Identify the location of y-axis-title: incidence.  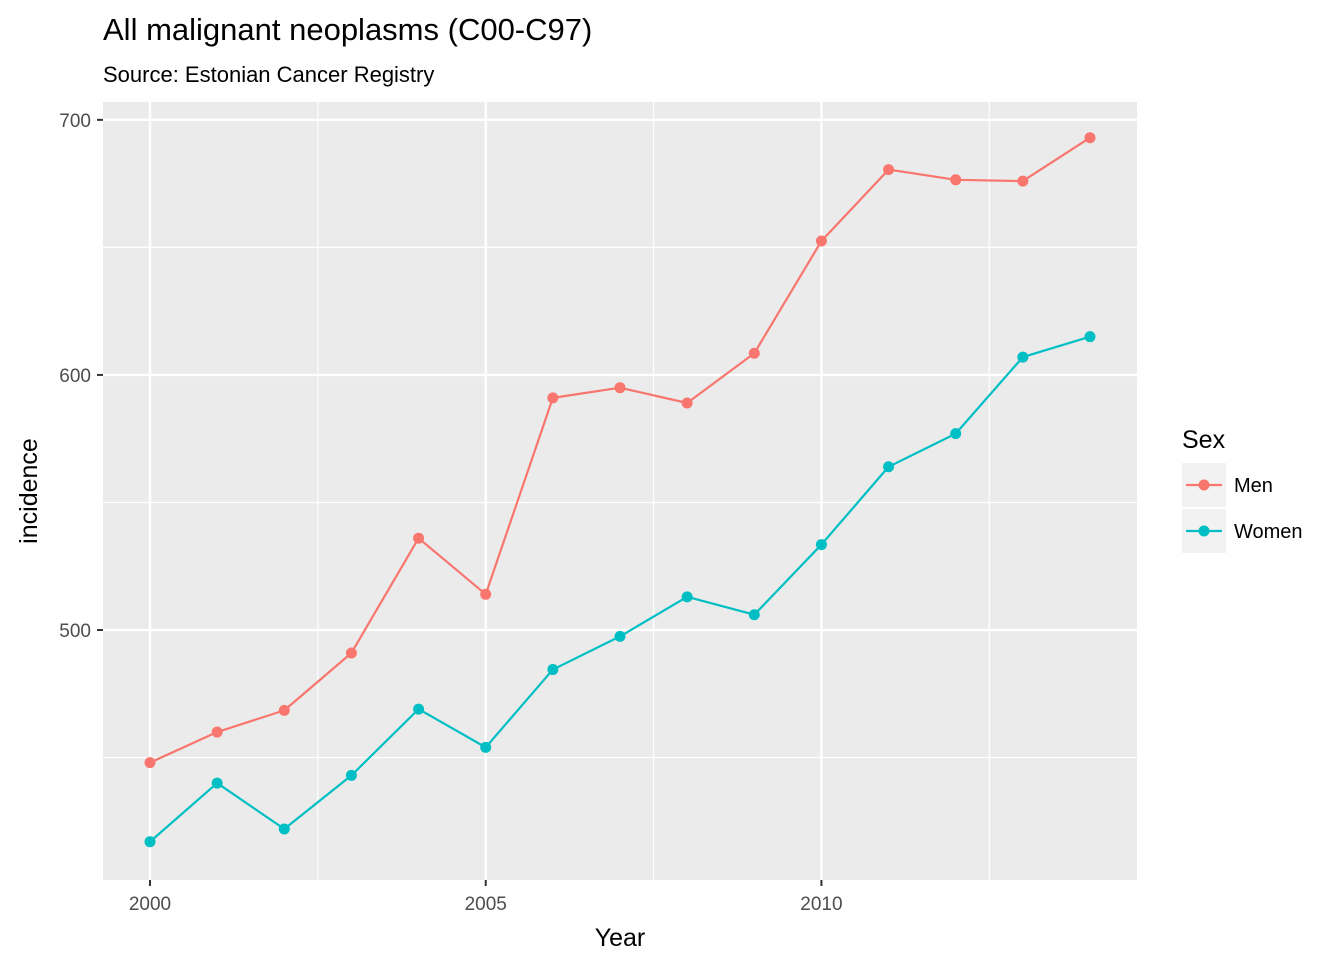
(29, 491).